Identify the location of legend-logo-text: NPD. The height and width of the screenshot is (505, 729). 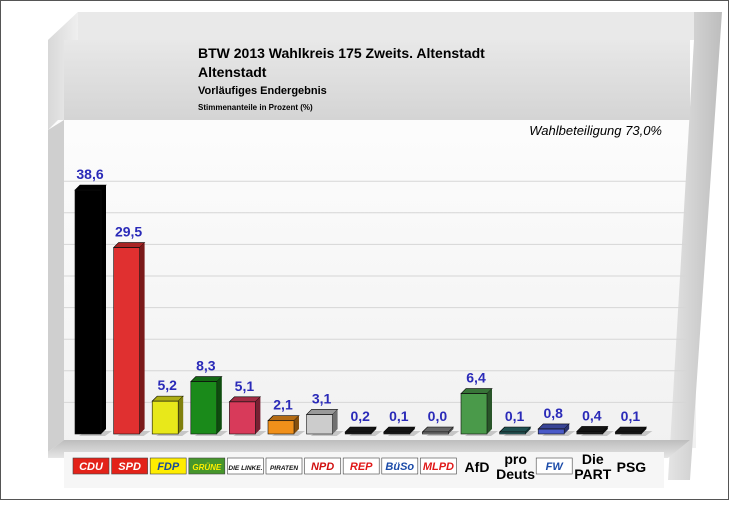
(322, 467).